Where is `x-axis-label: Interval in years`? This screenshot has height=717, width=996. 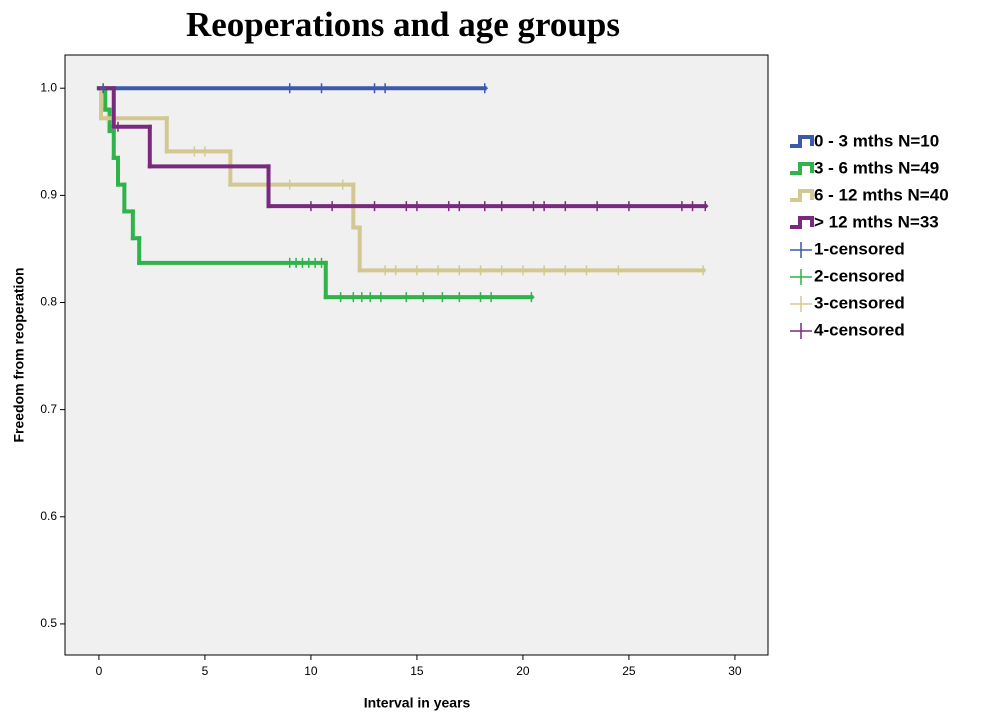
x-axis-label: Interval in years is located at coordinates (417, 703).